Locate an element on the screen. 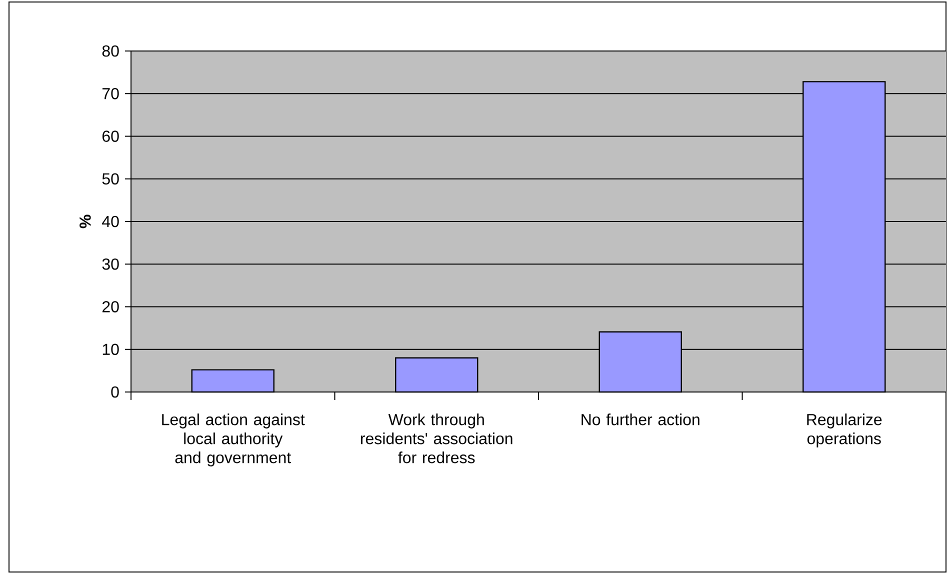 The width and height of the screenshot is (950, 575). y-tick-label: 40 is located at coordinates (110, 222).